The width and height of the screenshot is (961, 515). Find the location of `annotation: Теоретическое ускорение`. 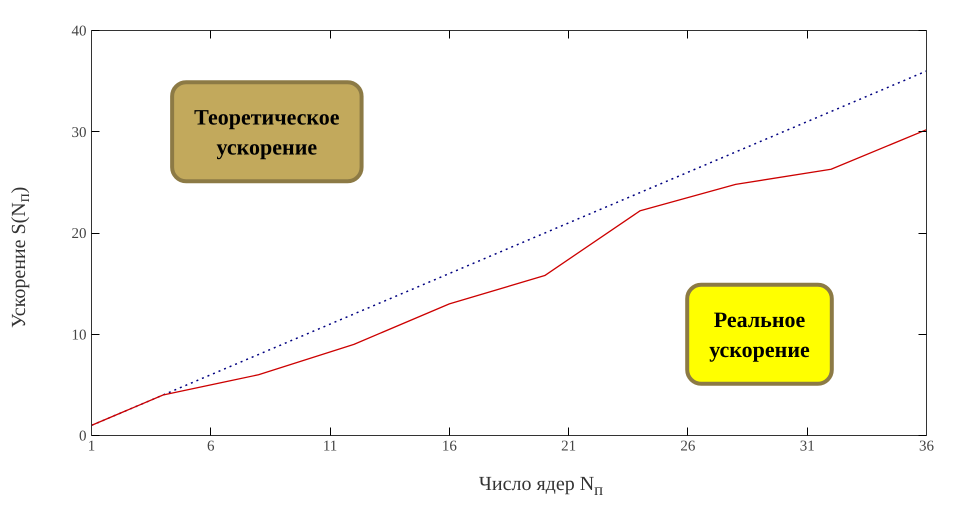

annotation: Теоретическое ускорение is located at coordinates (267, 132).